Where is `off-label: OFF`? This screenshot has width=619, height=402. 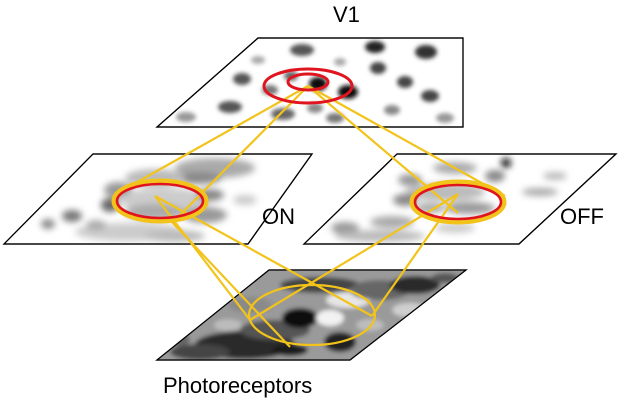
off-label: OFF is located at coordinates (582, 217).